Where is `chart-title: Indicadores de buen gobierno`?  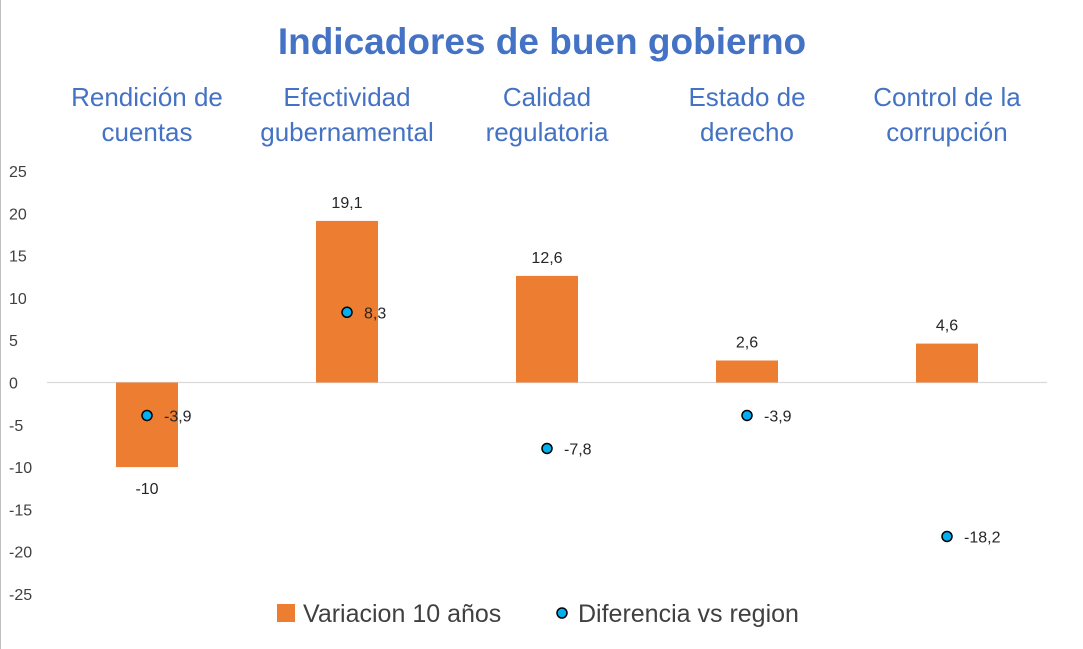
chart-title: Indicadores de buen gobierno is located at coordinates (542, 41).